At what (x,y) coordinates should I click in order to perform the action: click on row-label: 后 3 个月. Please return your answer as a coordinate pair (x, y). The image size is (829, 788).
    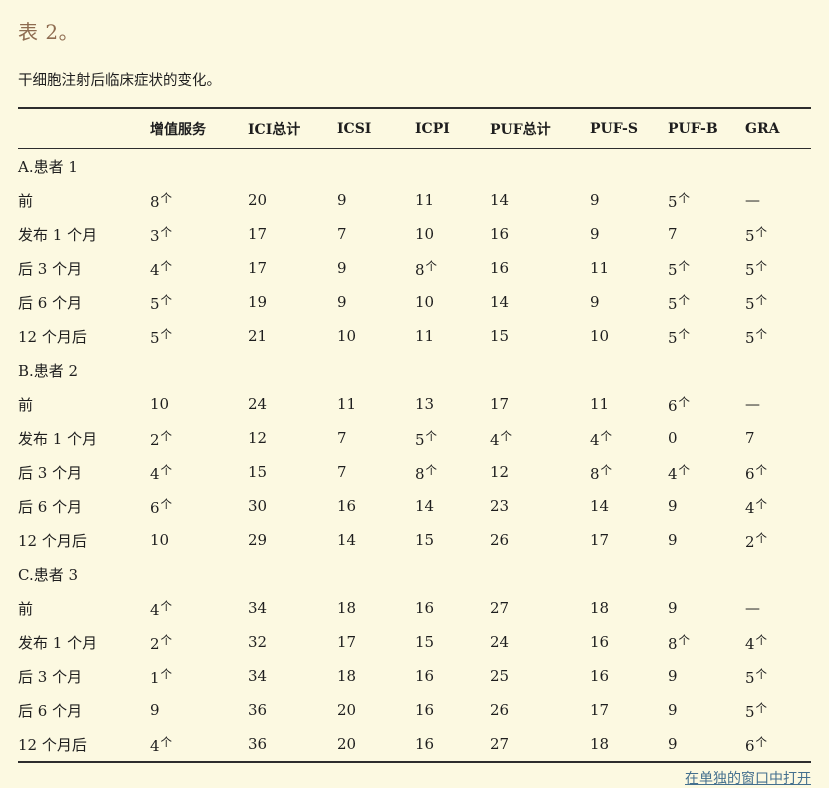
    Looking at the image, I should click on (50, 268).